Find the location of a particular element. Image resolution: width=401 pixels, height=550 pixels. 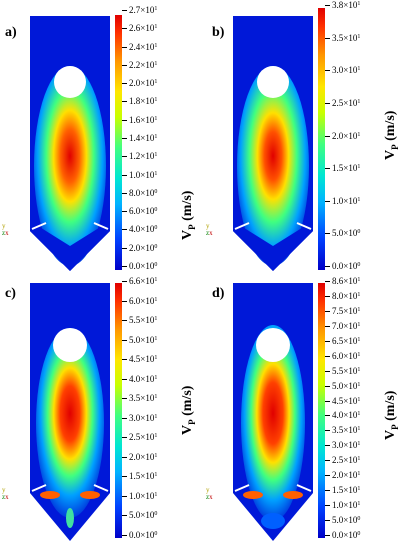

colorbar-tick-label: 7.0×101 is located at coordinates (342, 325).